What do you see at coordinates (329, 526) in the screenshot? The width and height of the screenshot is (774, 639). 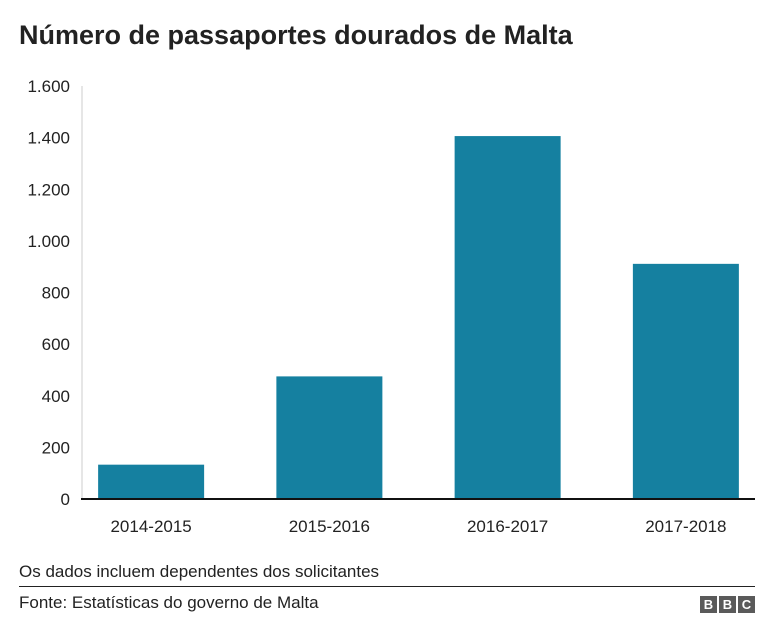 I see `x-tick-label: 2015-2016` at bounding box center [329, 526].